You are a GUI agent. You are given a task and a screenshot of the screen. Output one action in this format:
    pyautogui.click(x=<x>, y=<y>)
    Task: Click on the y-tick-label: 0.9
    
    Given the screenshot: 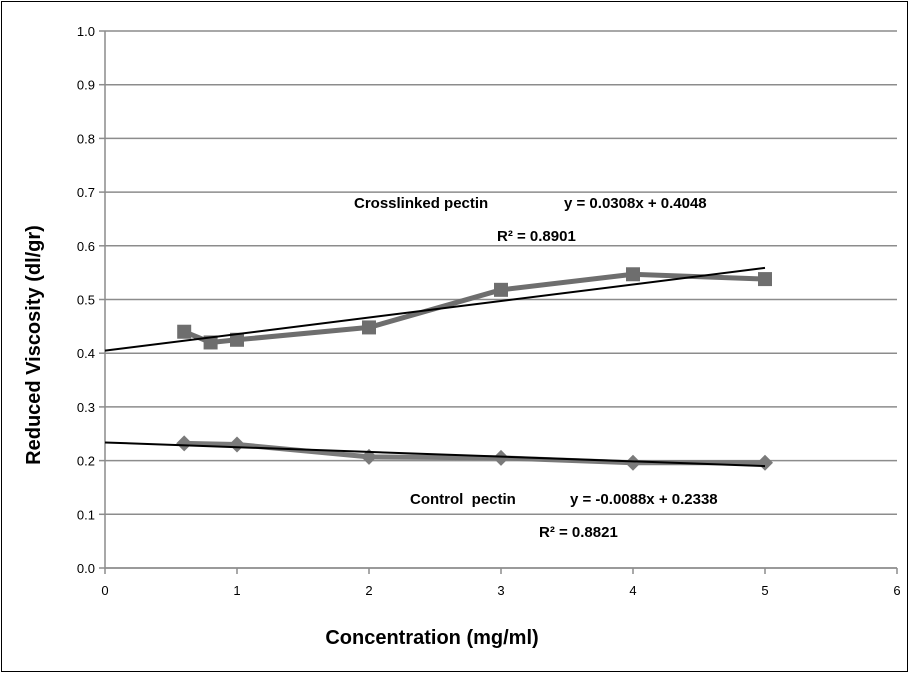 What is the action you would take?
    pyautogui.click(x=86, y=85)
    